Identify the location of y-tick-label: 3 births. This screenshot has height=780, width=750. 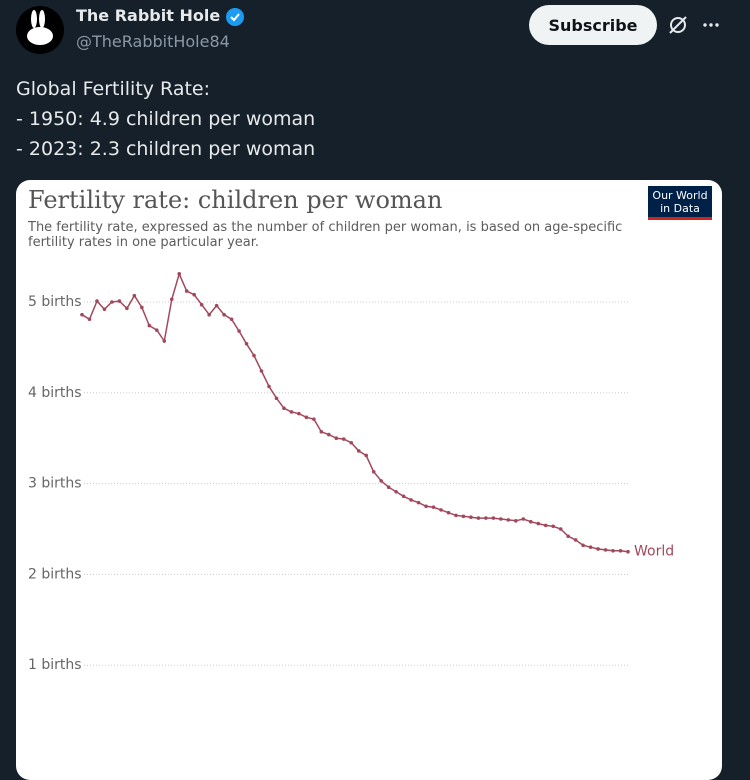
(55, 484).